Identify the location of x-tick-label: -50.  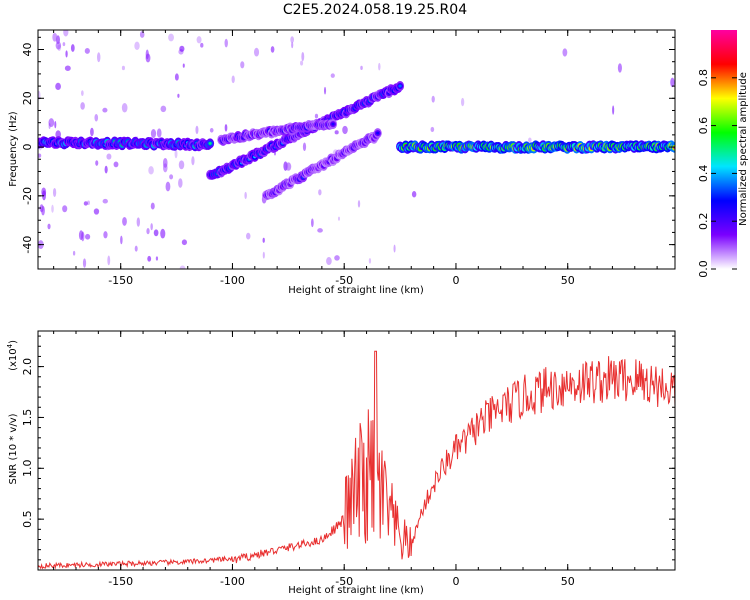
(344, 280).